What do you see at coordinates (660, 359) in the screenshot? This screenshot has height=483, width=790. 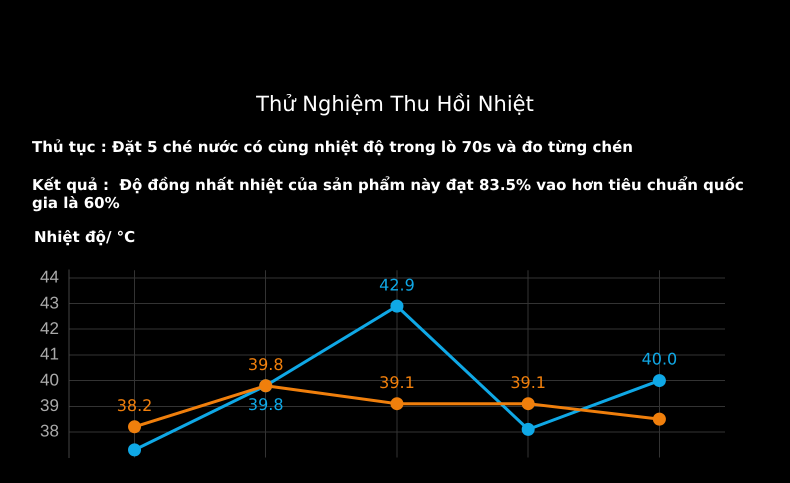 I see `data-label: 40.0` at bounding box center [660, 359].